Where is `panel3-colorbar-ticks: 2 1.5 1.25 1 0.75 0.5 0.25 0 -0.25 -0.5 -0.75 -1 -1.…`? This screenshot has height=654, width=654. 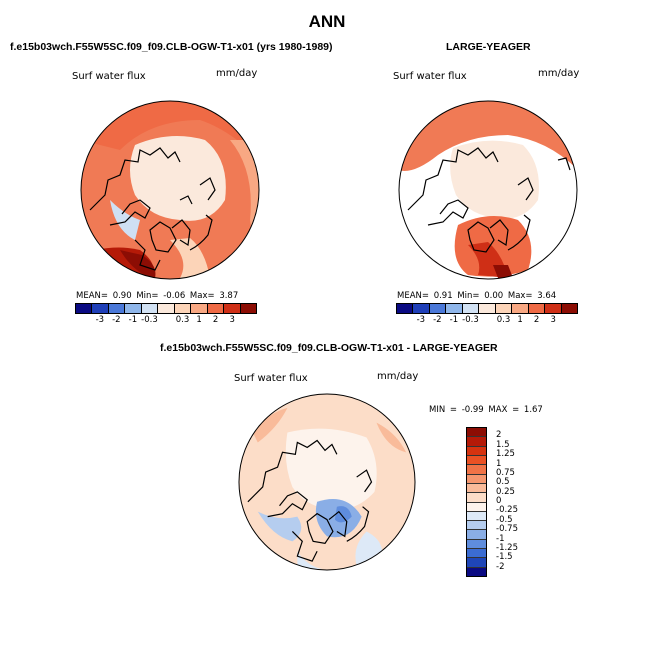
panel3-colorbar-ticks: 2 1.5 1.25 1 0.75 0.5 0.25 0 -0.25 -0.5 -0.75 -1 -1.… is located at coordinates (516, 502).